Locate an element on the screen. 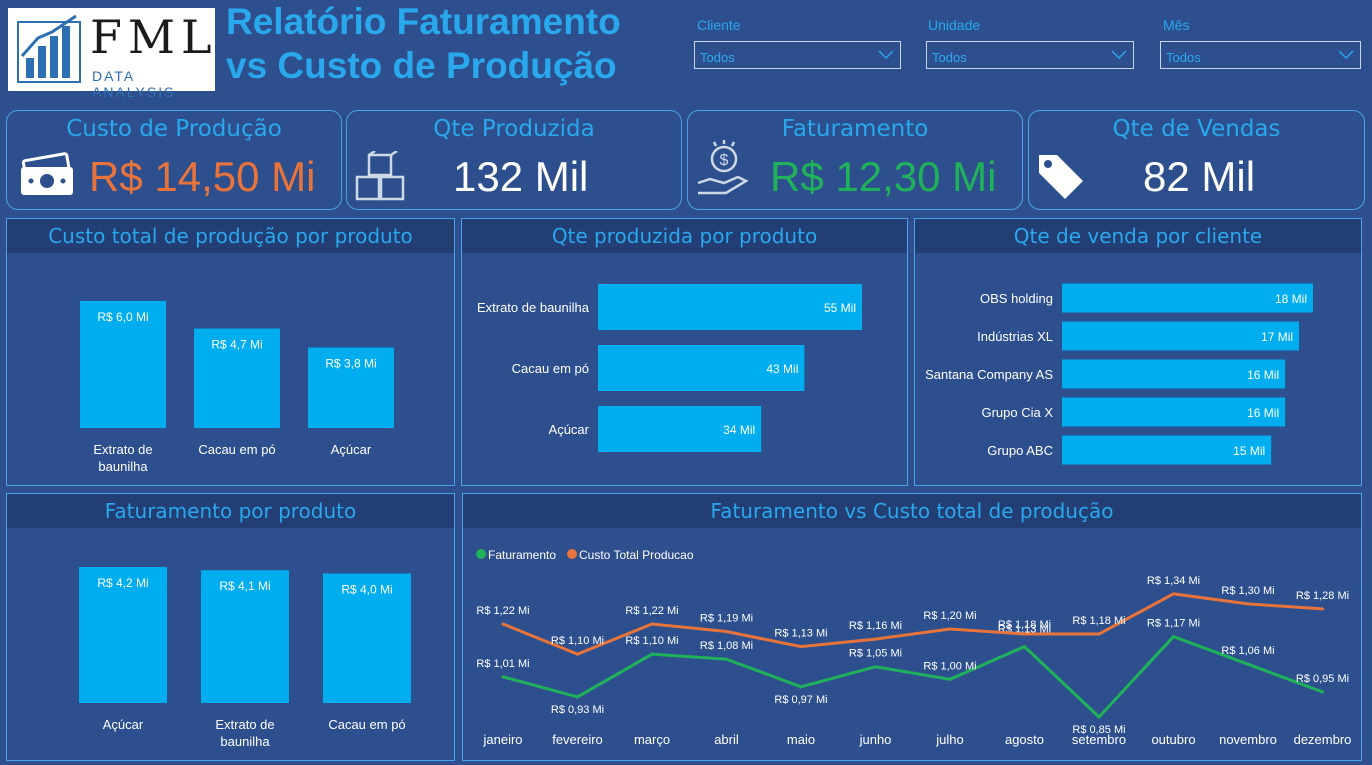 The image size is (1372, 765). category-label: Extrato de baunilha is located at coordinates (533, 307).